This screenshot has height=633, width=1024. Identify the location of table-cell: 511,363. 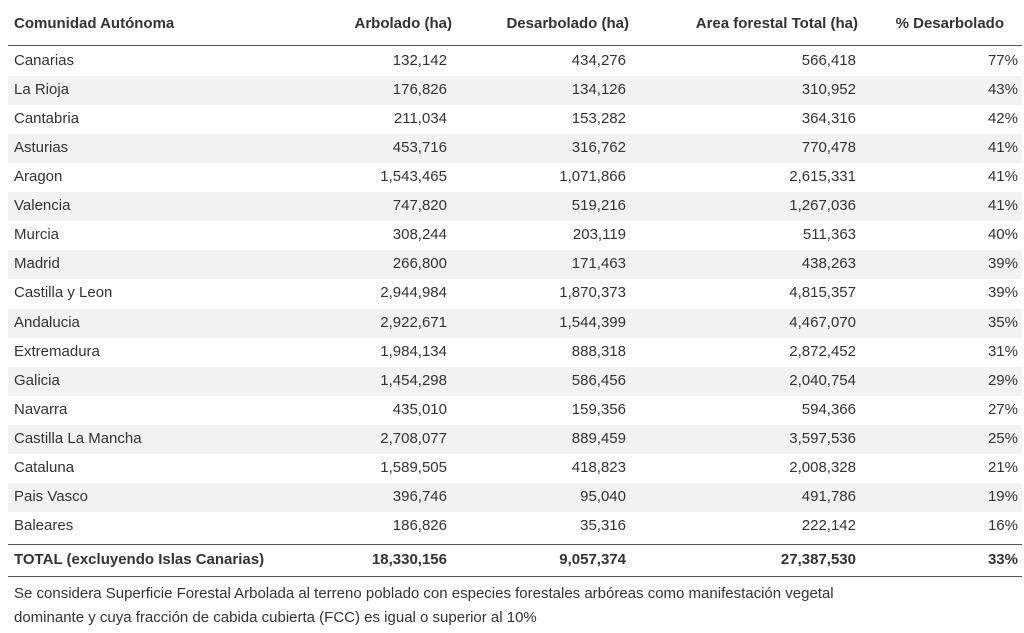
(829, 235).